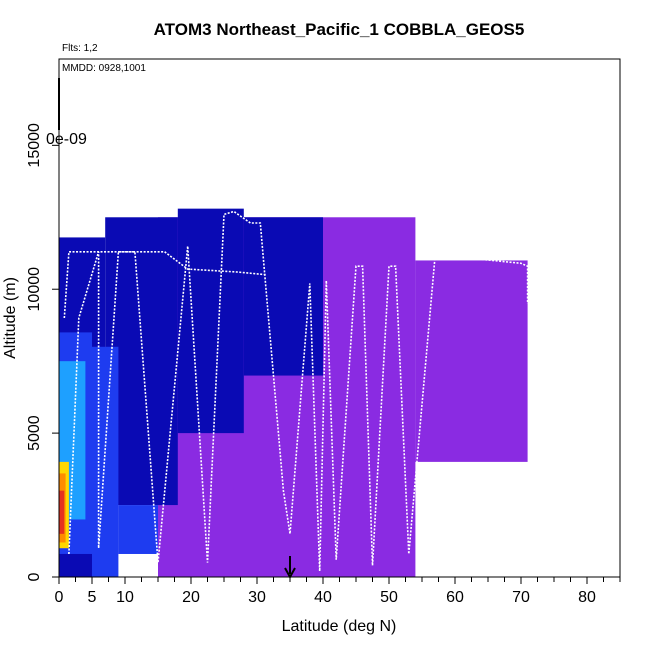  Describe the element at coordinates (191, 597) in the screenshot. I see `x-tick-label-3: 20` at that location.